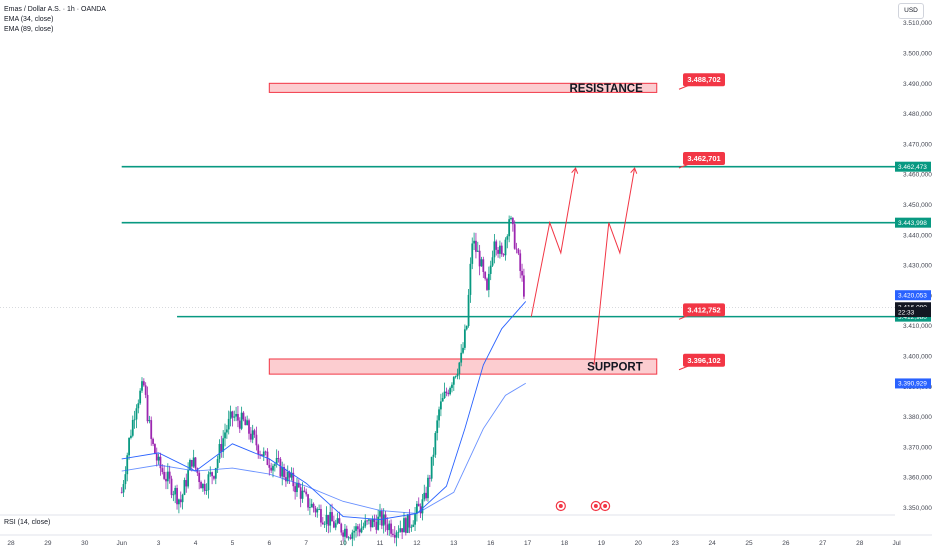 The image size is (932, 550). Describe the element at coordinates (917, 54) in the screenshot. I see `y-tick-label: 3.500,000` at that location.